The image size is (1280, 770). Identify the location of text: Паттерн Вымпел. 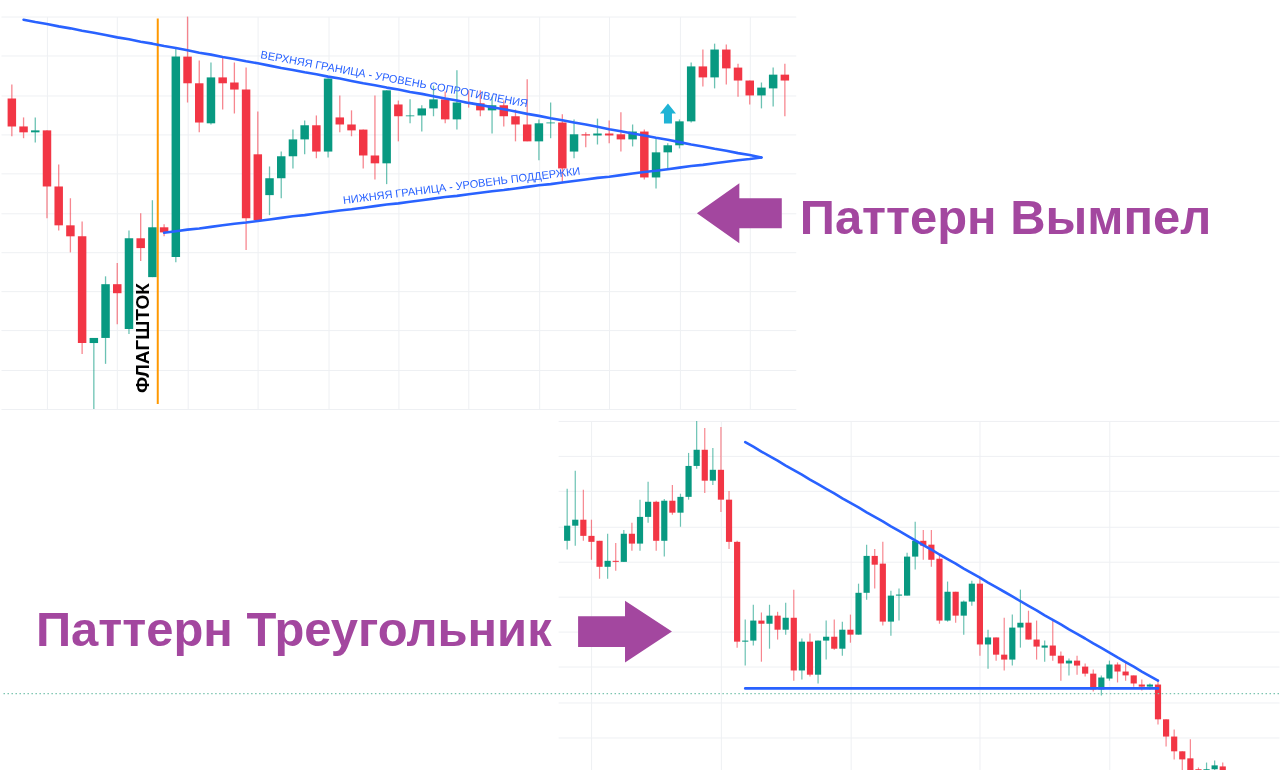
(1005, 217).